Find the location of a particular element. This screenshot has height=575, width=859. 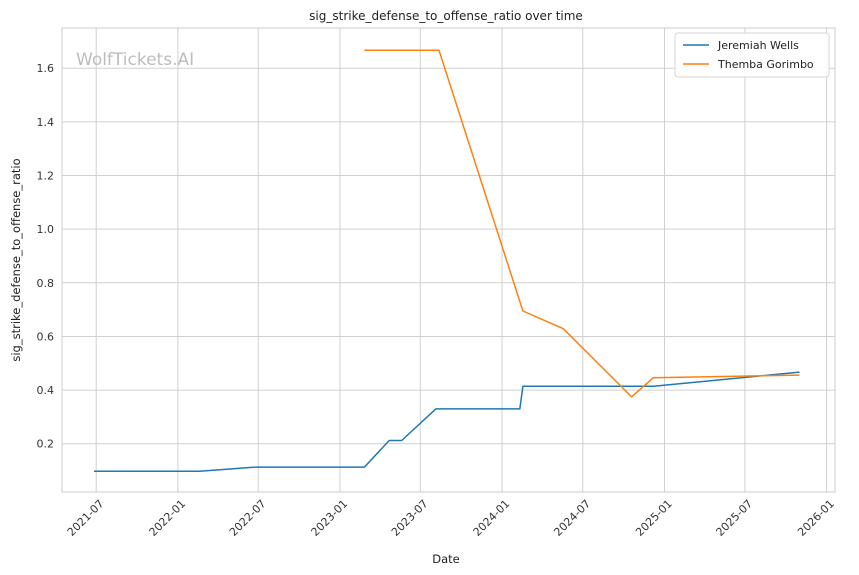

y-tick-label: 0.2 is located at coordinates (46, 444).